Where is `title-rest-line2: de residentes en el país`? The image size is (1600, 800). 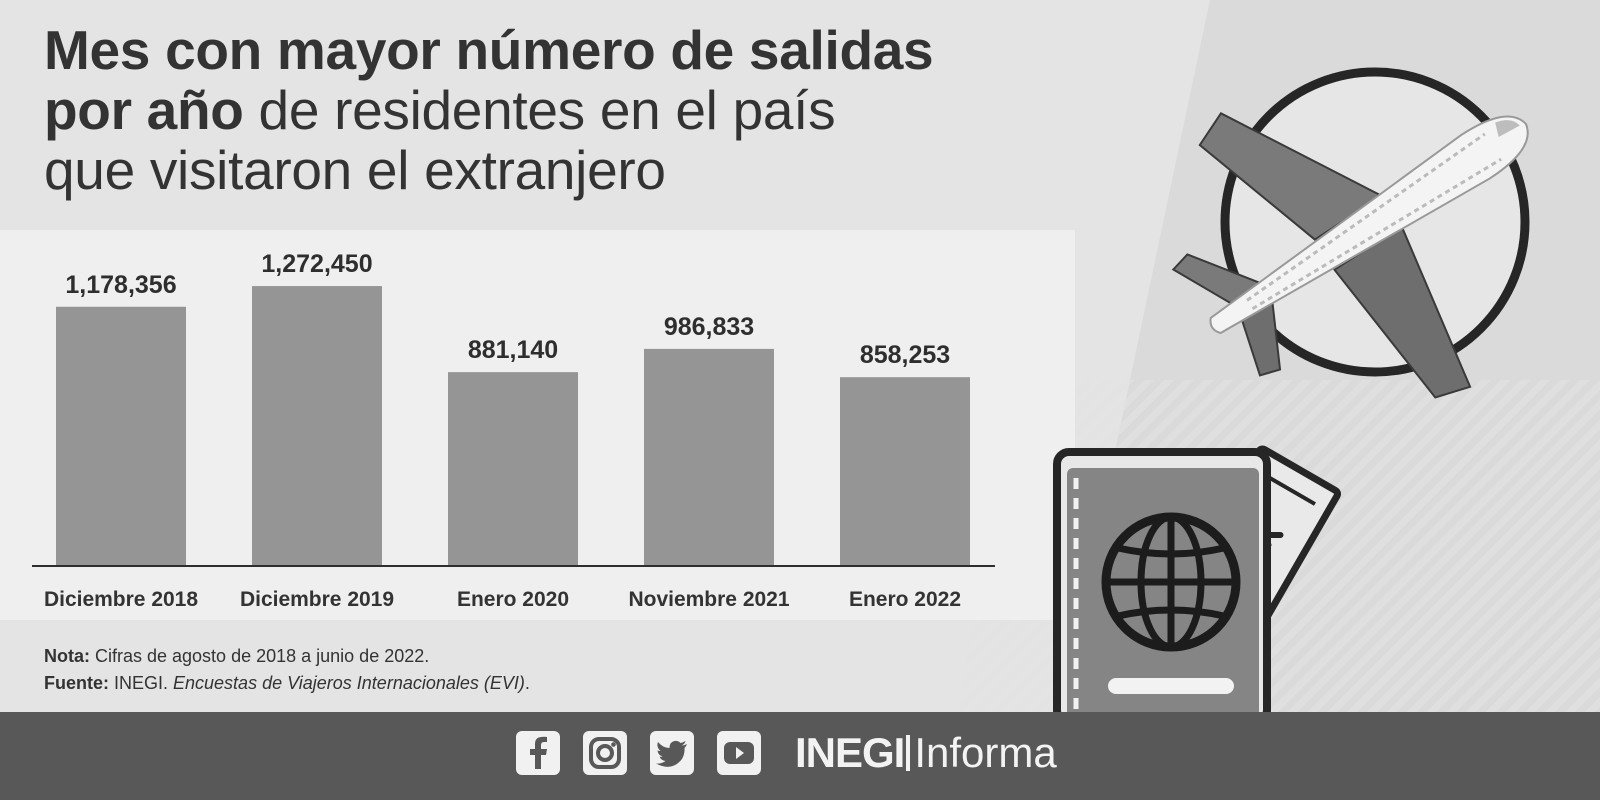 title-rest-line2: de residentes en el país is located at coordinates (539, 110).